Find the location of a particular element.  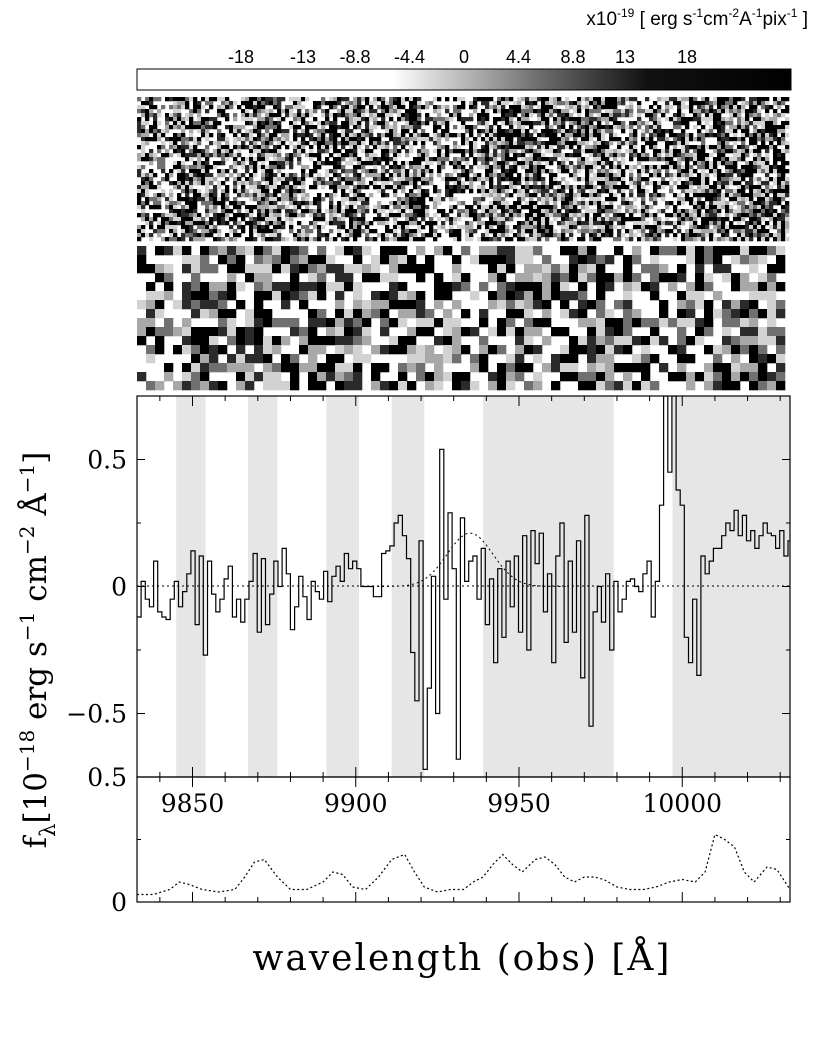

noise-x-ticks: 9850 9900 9950 10000 is located at coordinates (470, 839).